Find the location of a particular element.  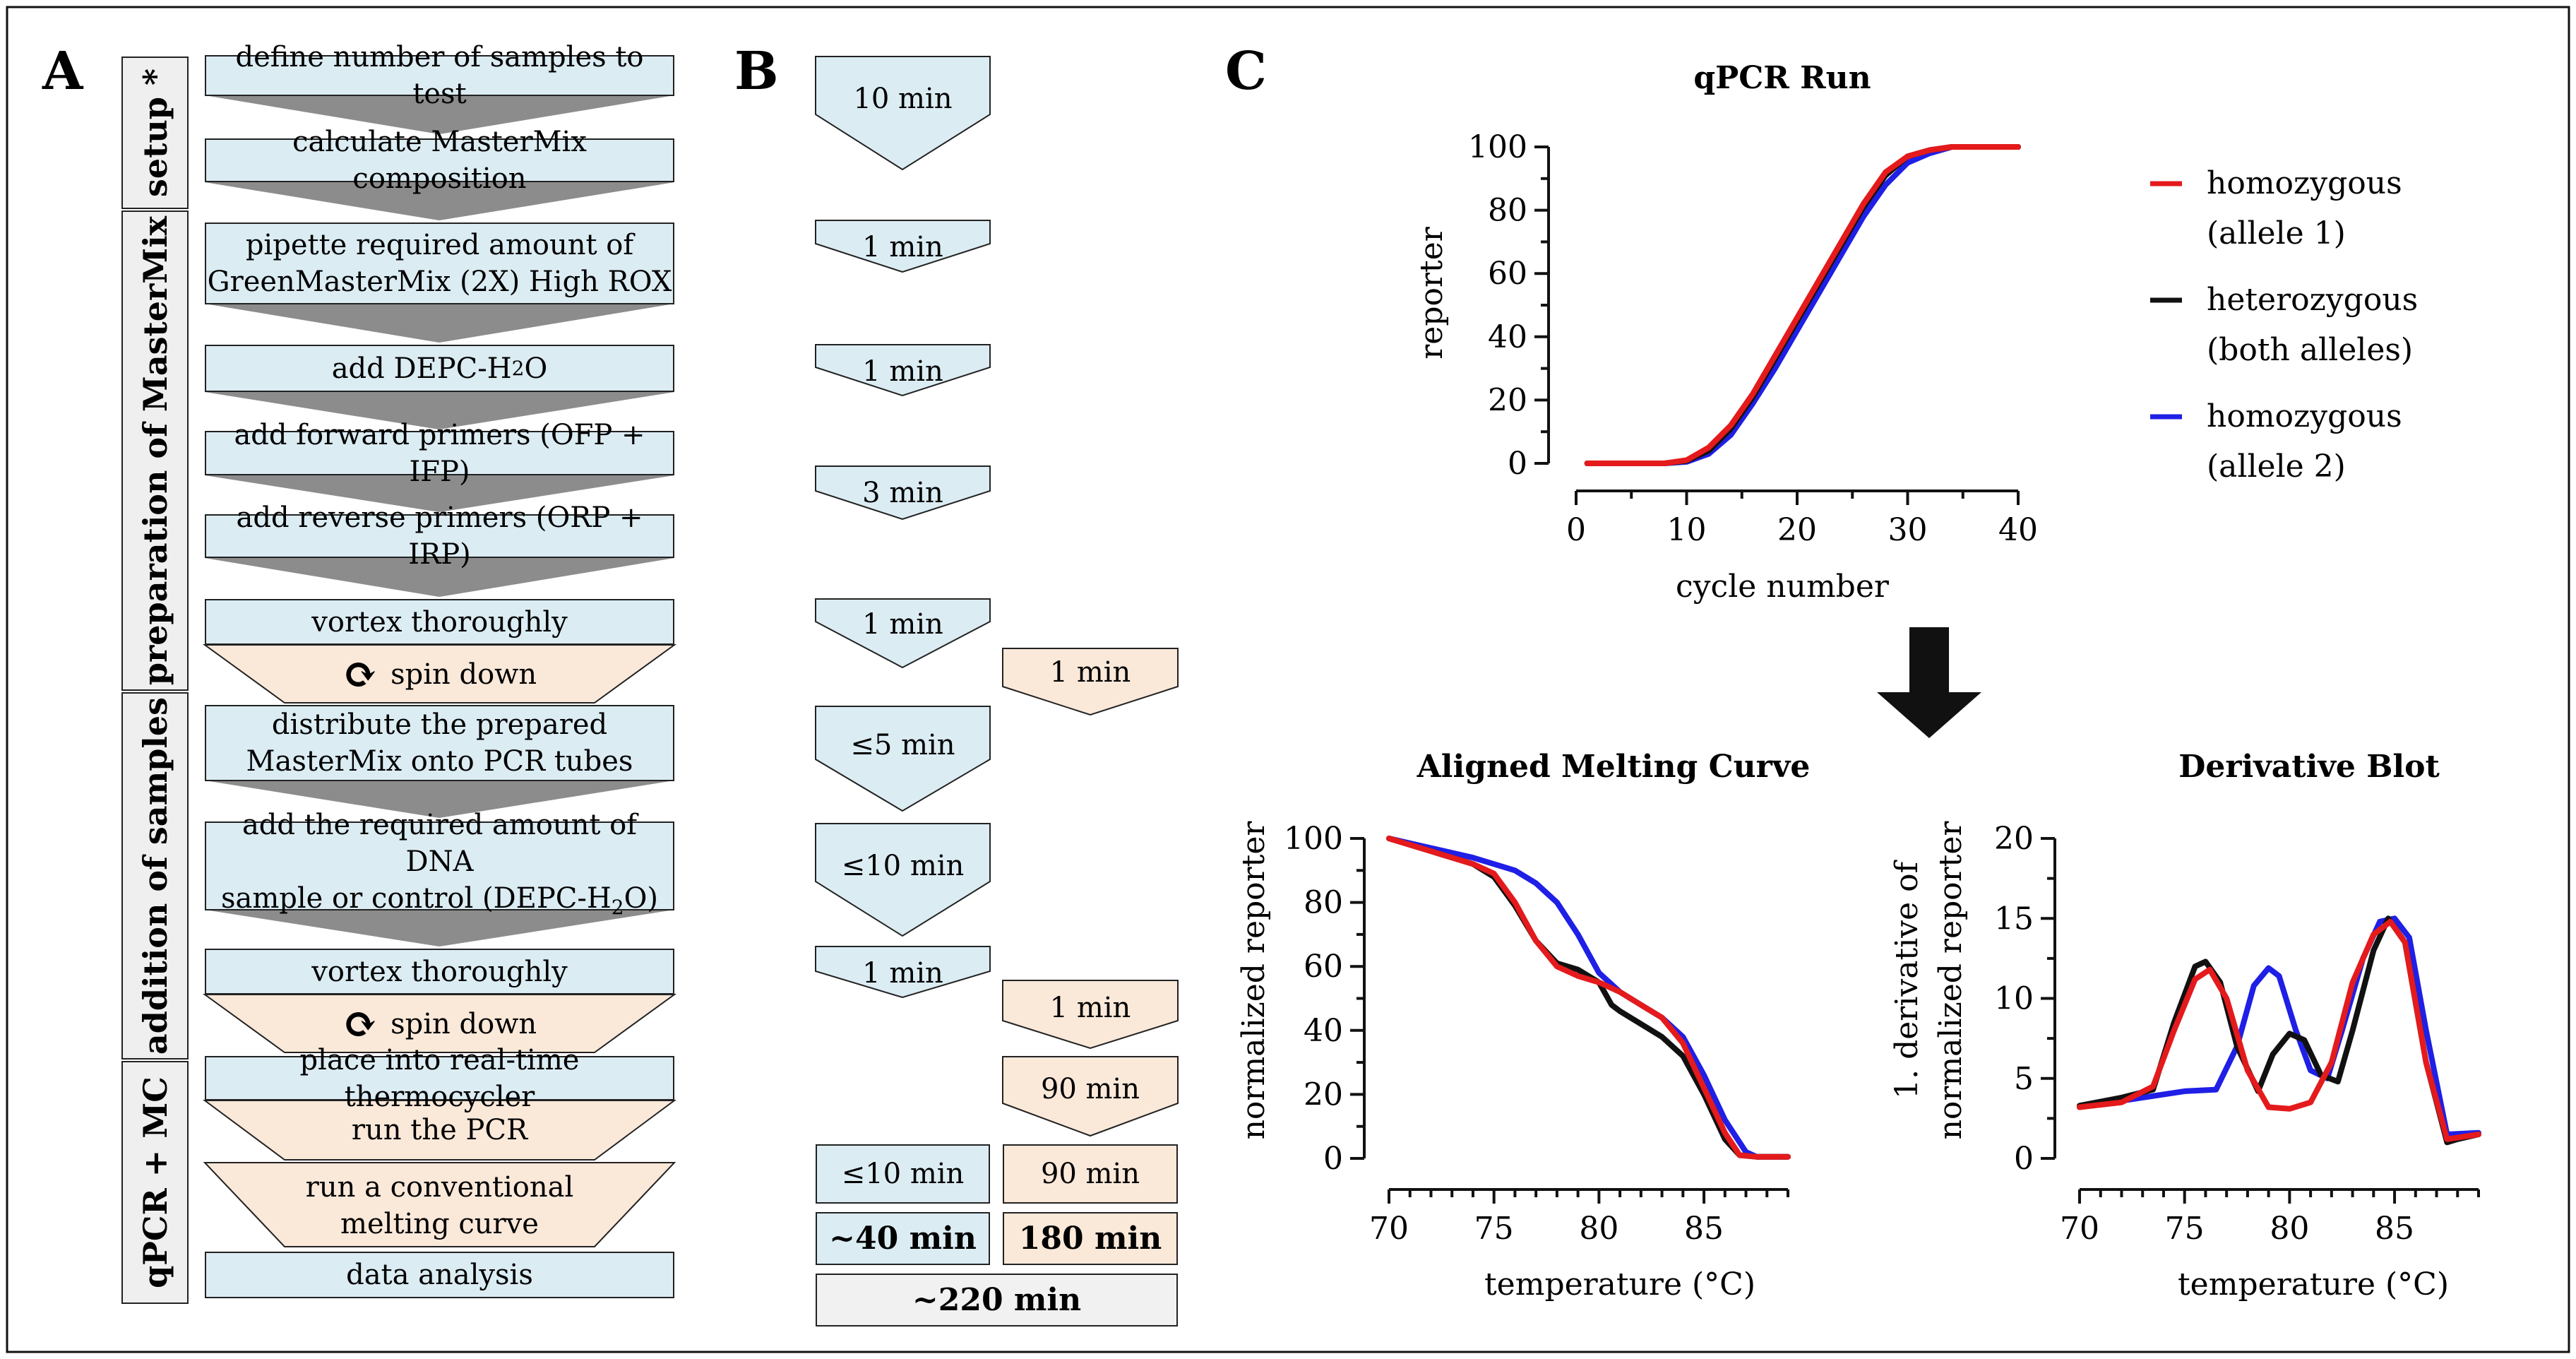

arrow-a6 is located at coordinates (439, 578).